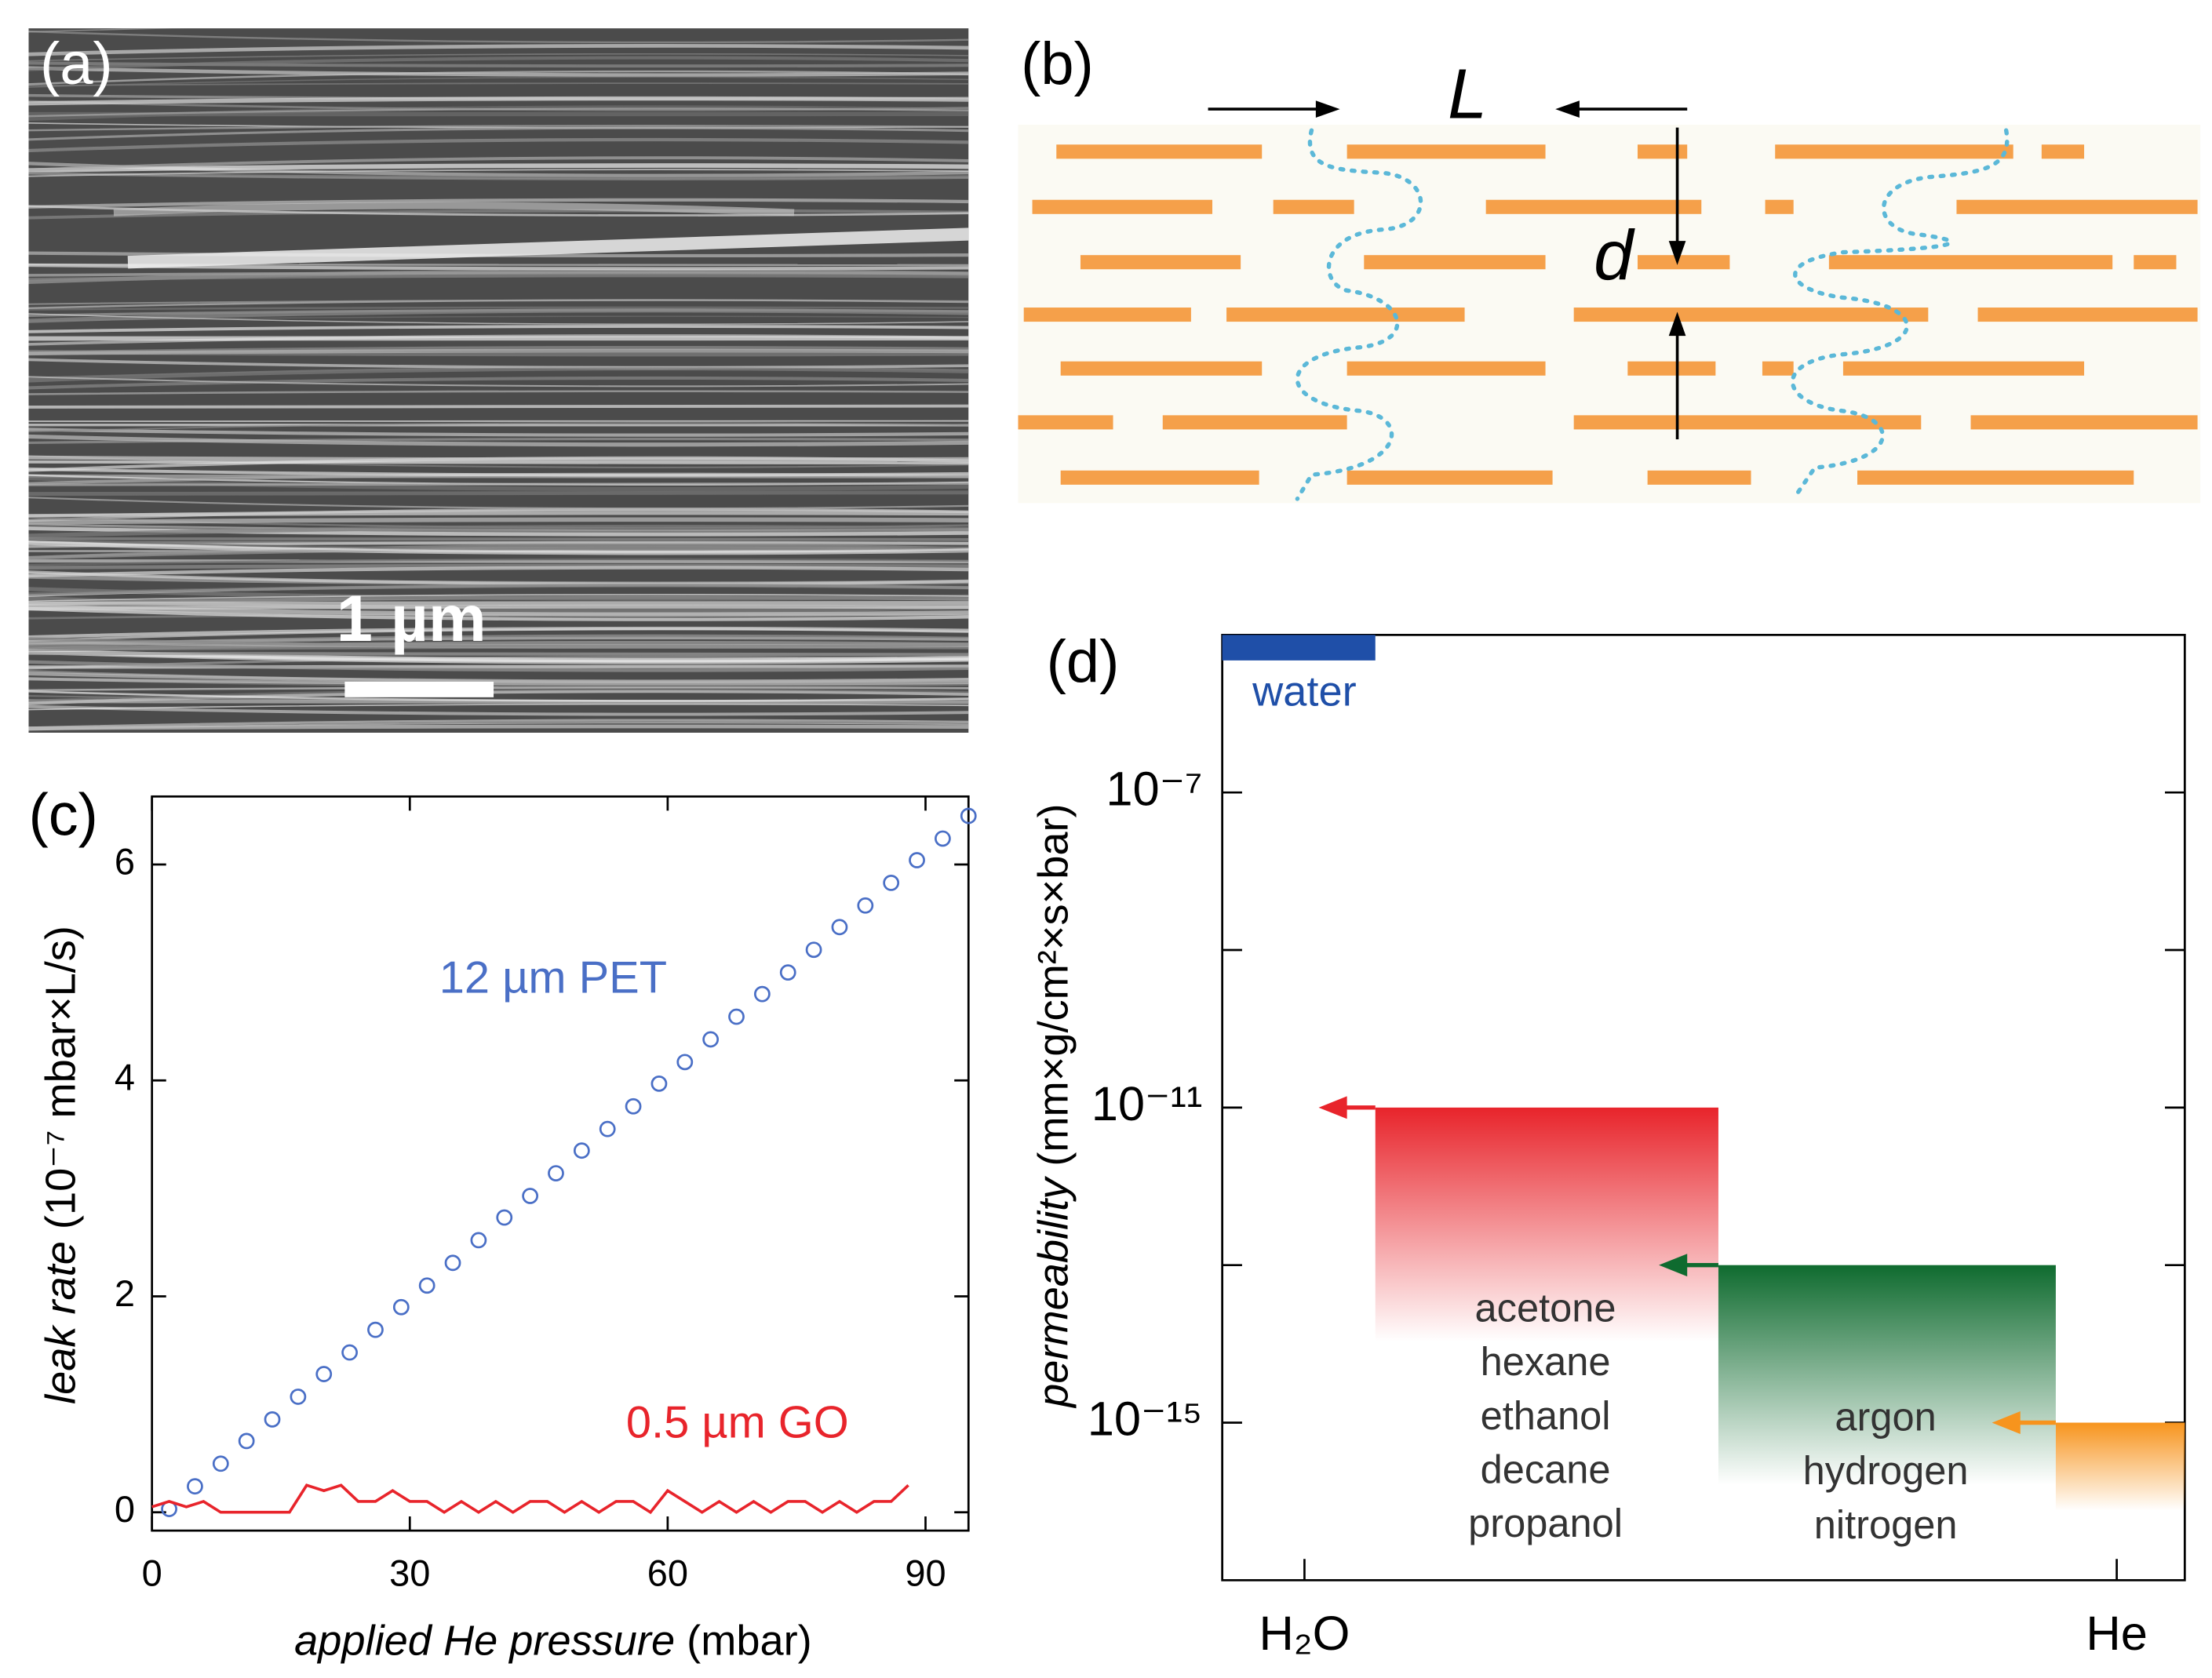  What do you see at coordinates (743, 1641) in the screenshot?
I see `x-axis-label-part: (mbar)` at bounding box center [743, 1641].